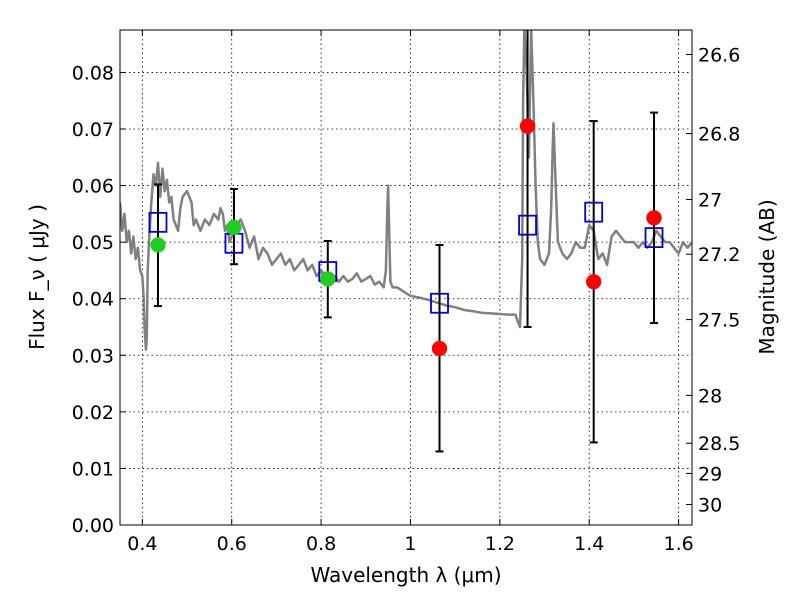  What do you see at coordinates (93, 187) in the screenshot?
I see `y-tick-label: 0.06` at bounding box center [93, 187].